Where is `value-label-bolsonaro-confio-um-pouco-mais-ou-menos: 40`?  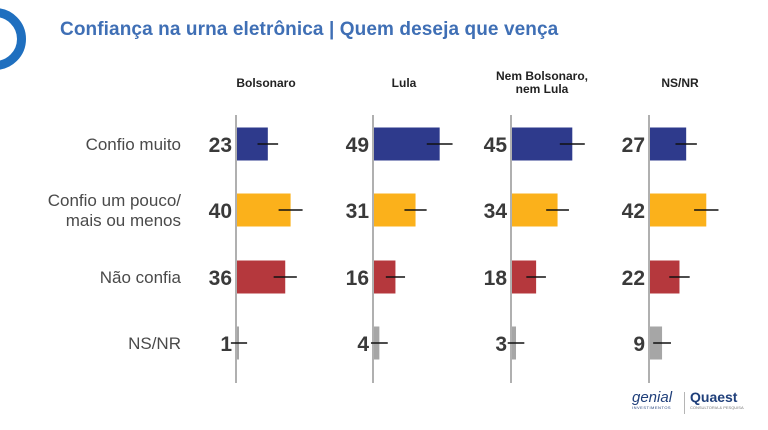 value-label-bolsonaro-confio-um-pouco-mais-ou-menos: 40 is located at coordinates (220, 211).